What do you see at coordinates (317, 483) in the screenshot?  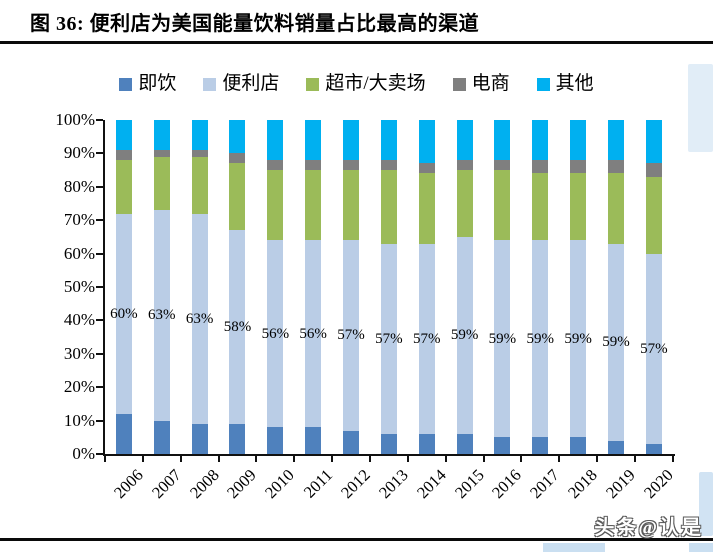 I see `x-axis-label: 2011` at bounding box center [317, 483].